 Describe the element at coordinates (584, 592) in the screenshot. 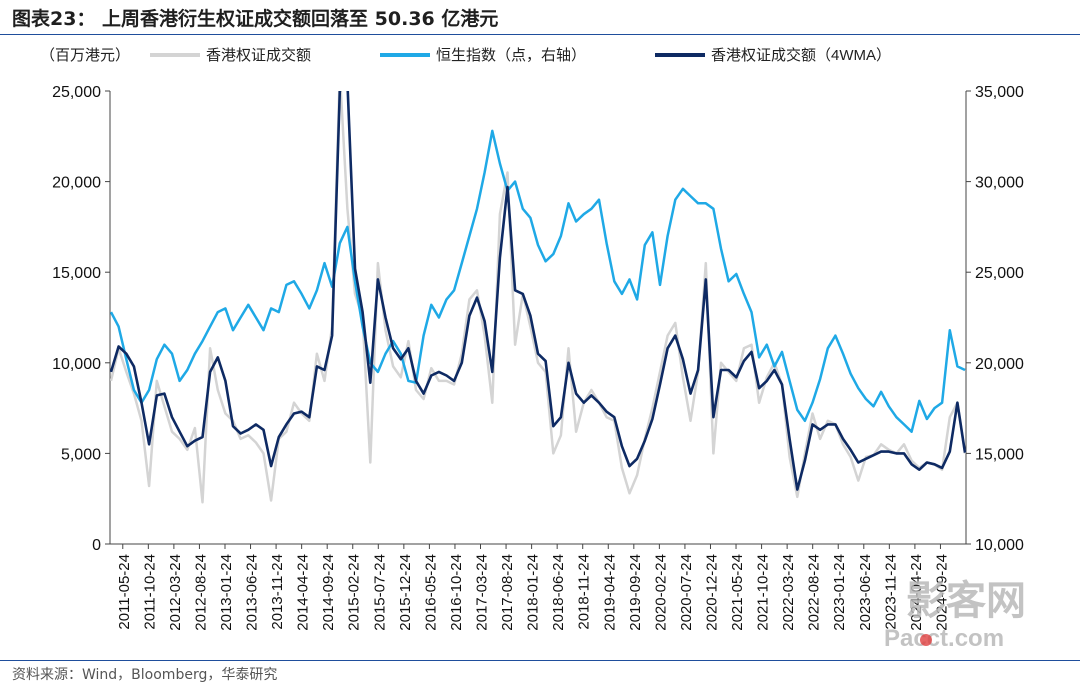

I see `x-tick-label: 2018-11-24` at that location.